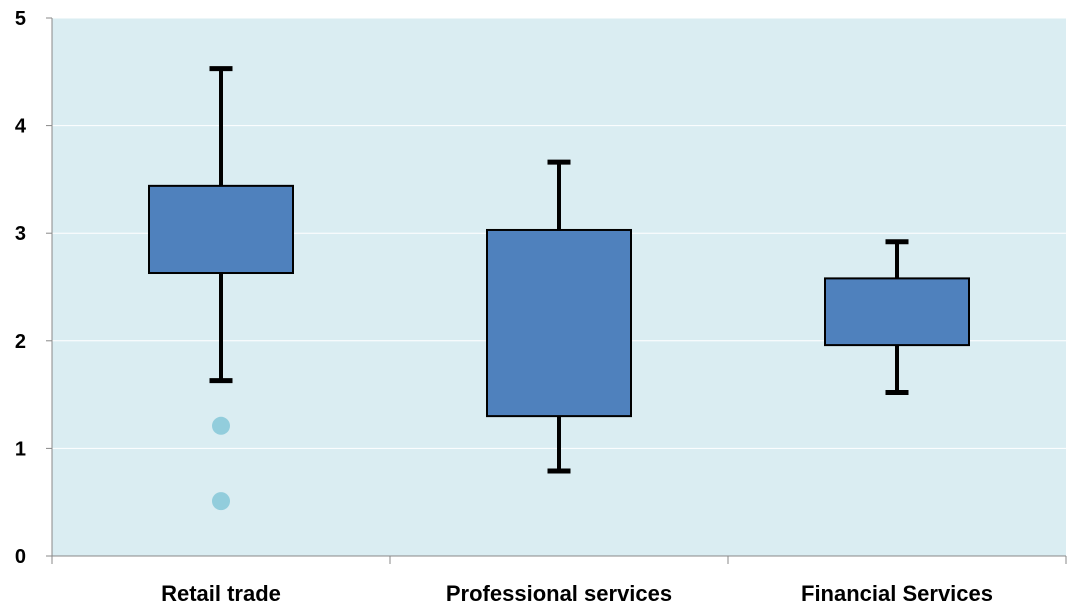  What do you see at coordinates (20, 557) in the screenshot?
I see `y-tick-label: 0` at bounding box center [20, 557].